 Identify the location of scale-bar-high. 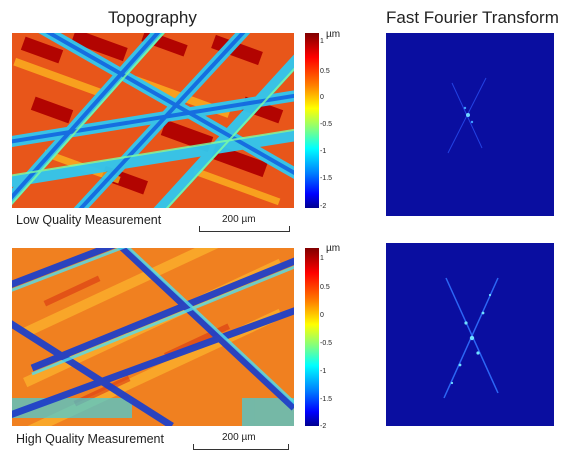
(241, 447).